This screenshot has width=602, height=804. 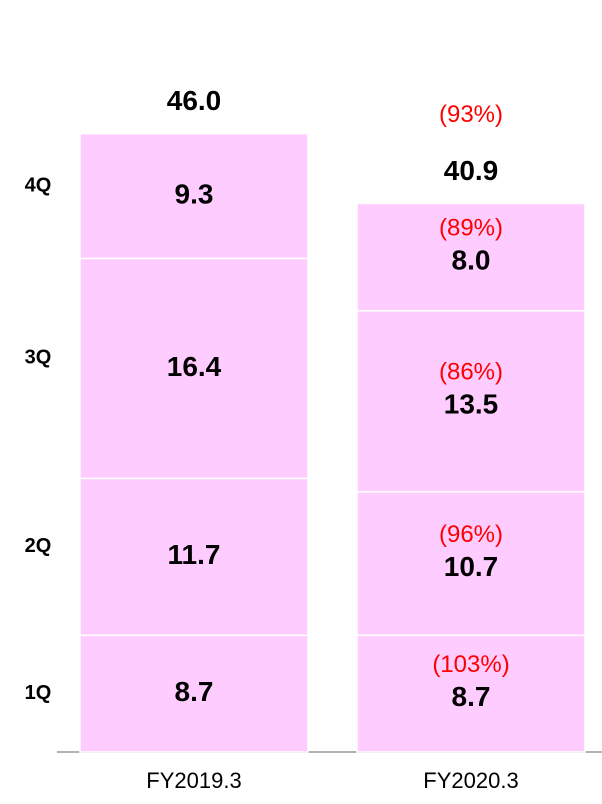 I want to click on value-label: 13.5, so click(x=471, y=404).